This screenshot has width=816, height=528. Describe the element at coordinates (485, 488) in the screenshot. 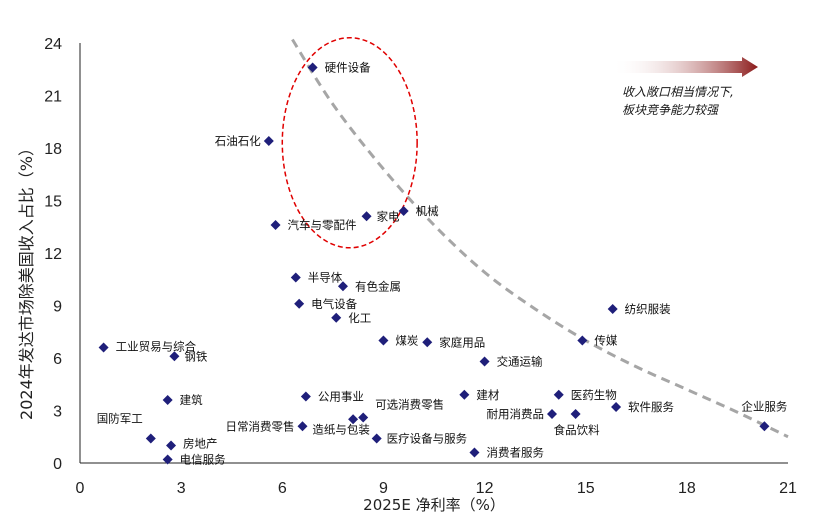

I see `x-tick-label: 12` at that location.